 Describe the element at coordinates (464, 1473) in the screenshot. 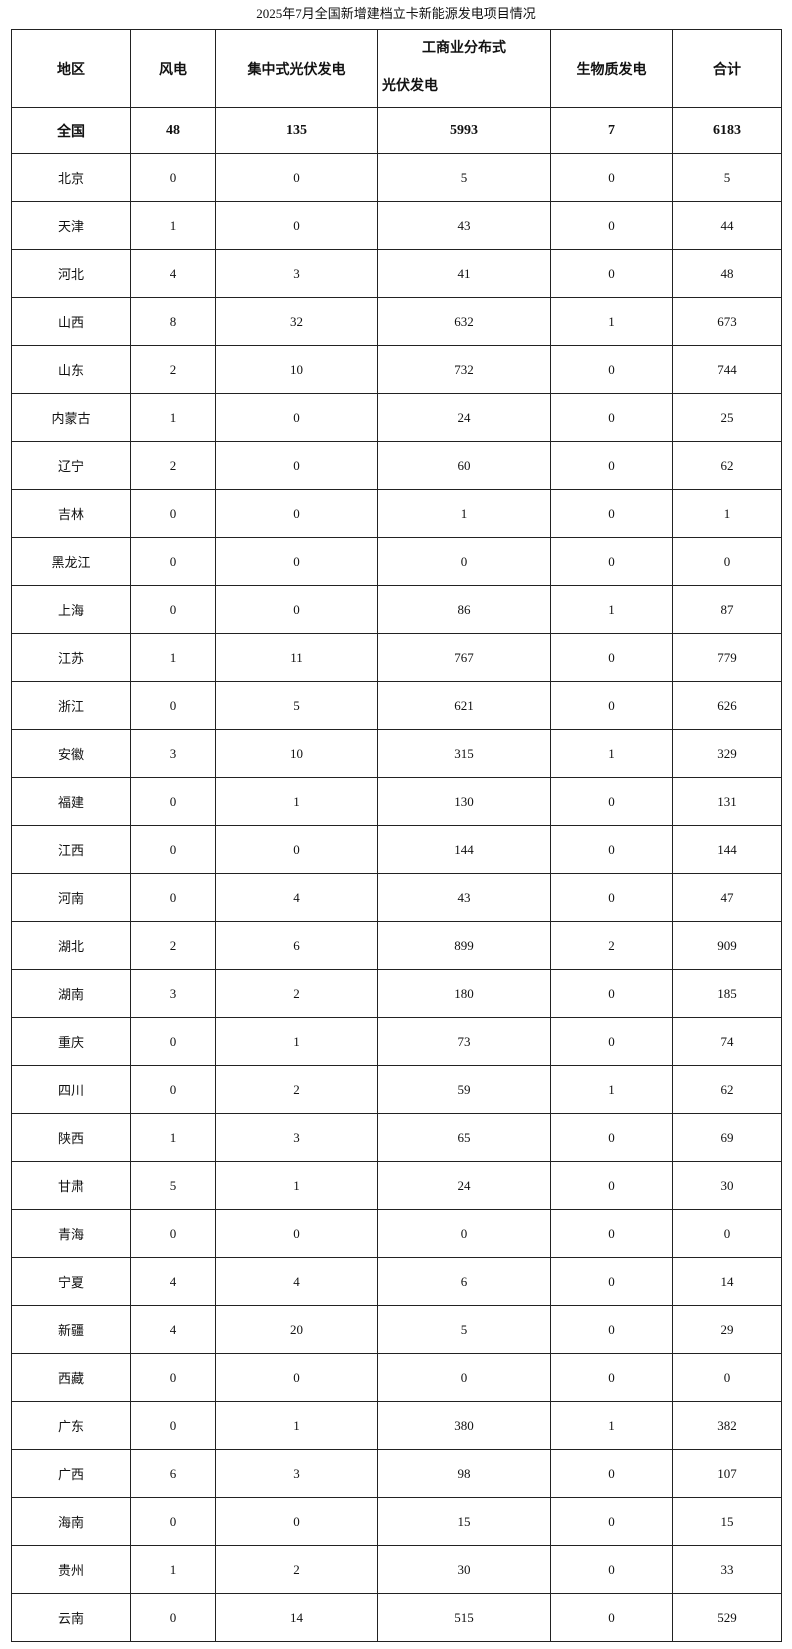

I see `value-cell: 98` at that location.